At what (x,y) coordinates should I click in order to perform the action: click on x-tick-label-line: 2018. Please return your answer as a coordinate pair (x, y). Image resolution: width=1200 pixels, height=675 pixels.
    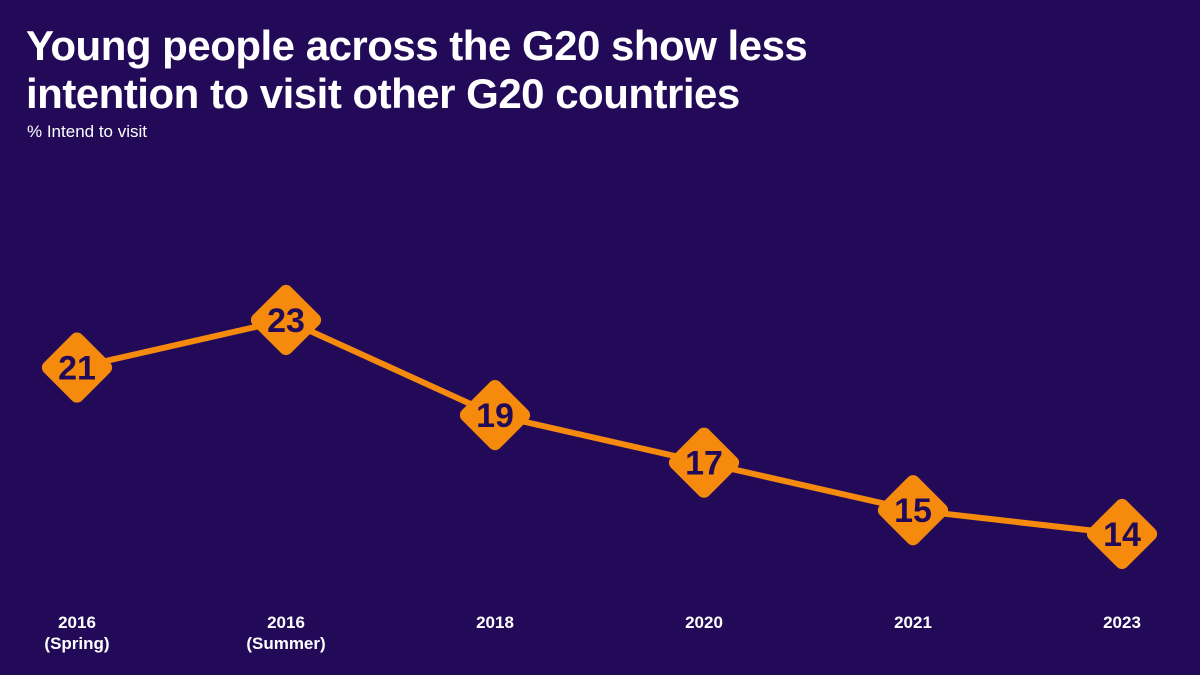
    Looking at the image, I should click on (495, 622).